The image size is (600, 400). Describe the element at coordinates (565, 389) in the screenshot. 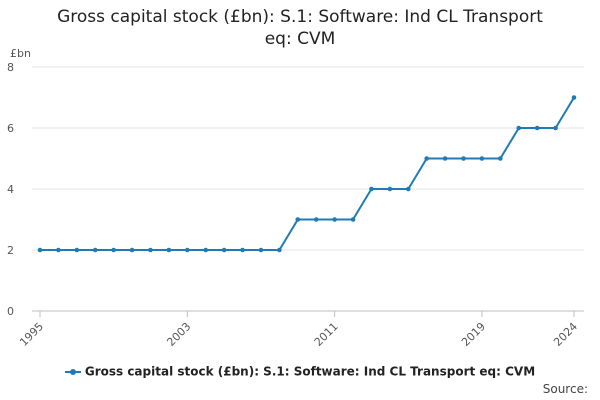

I see `source-label: Source:` at that location.